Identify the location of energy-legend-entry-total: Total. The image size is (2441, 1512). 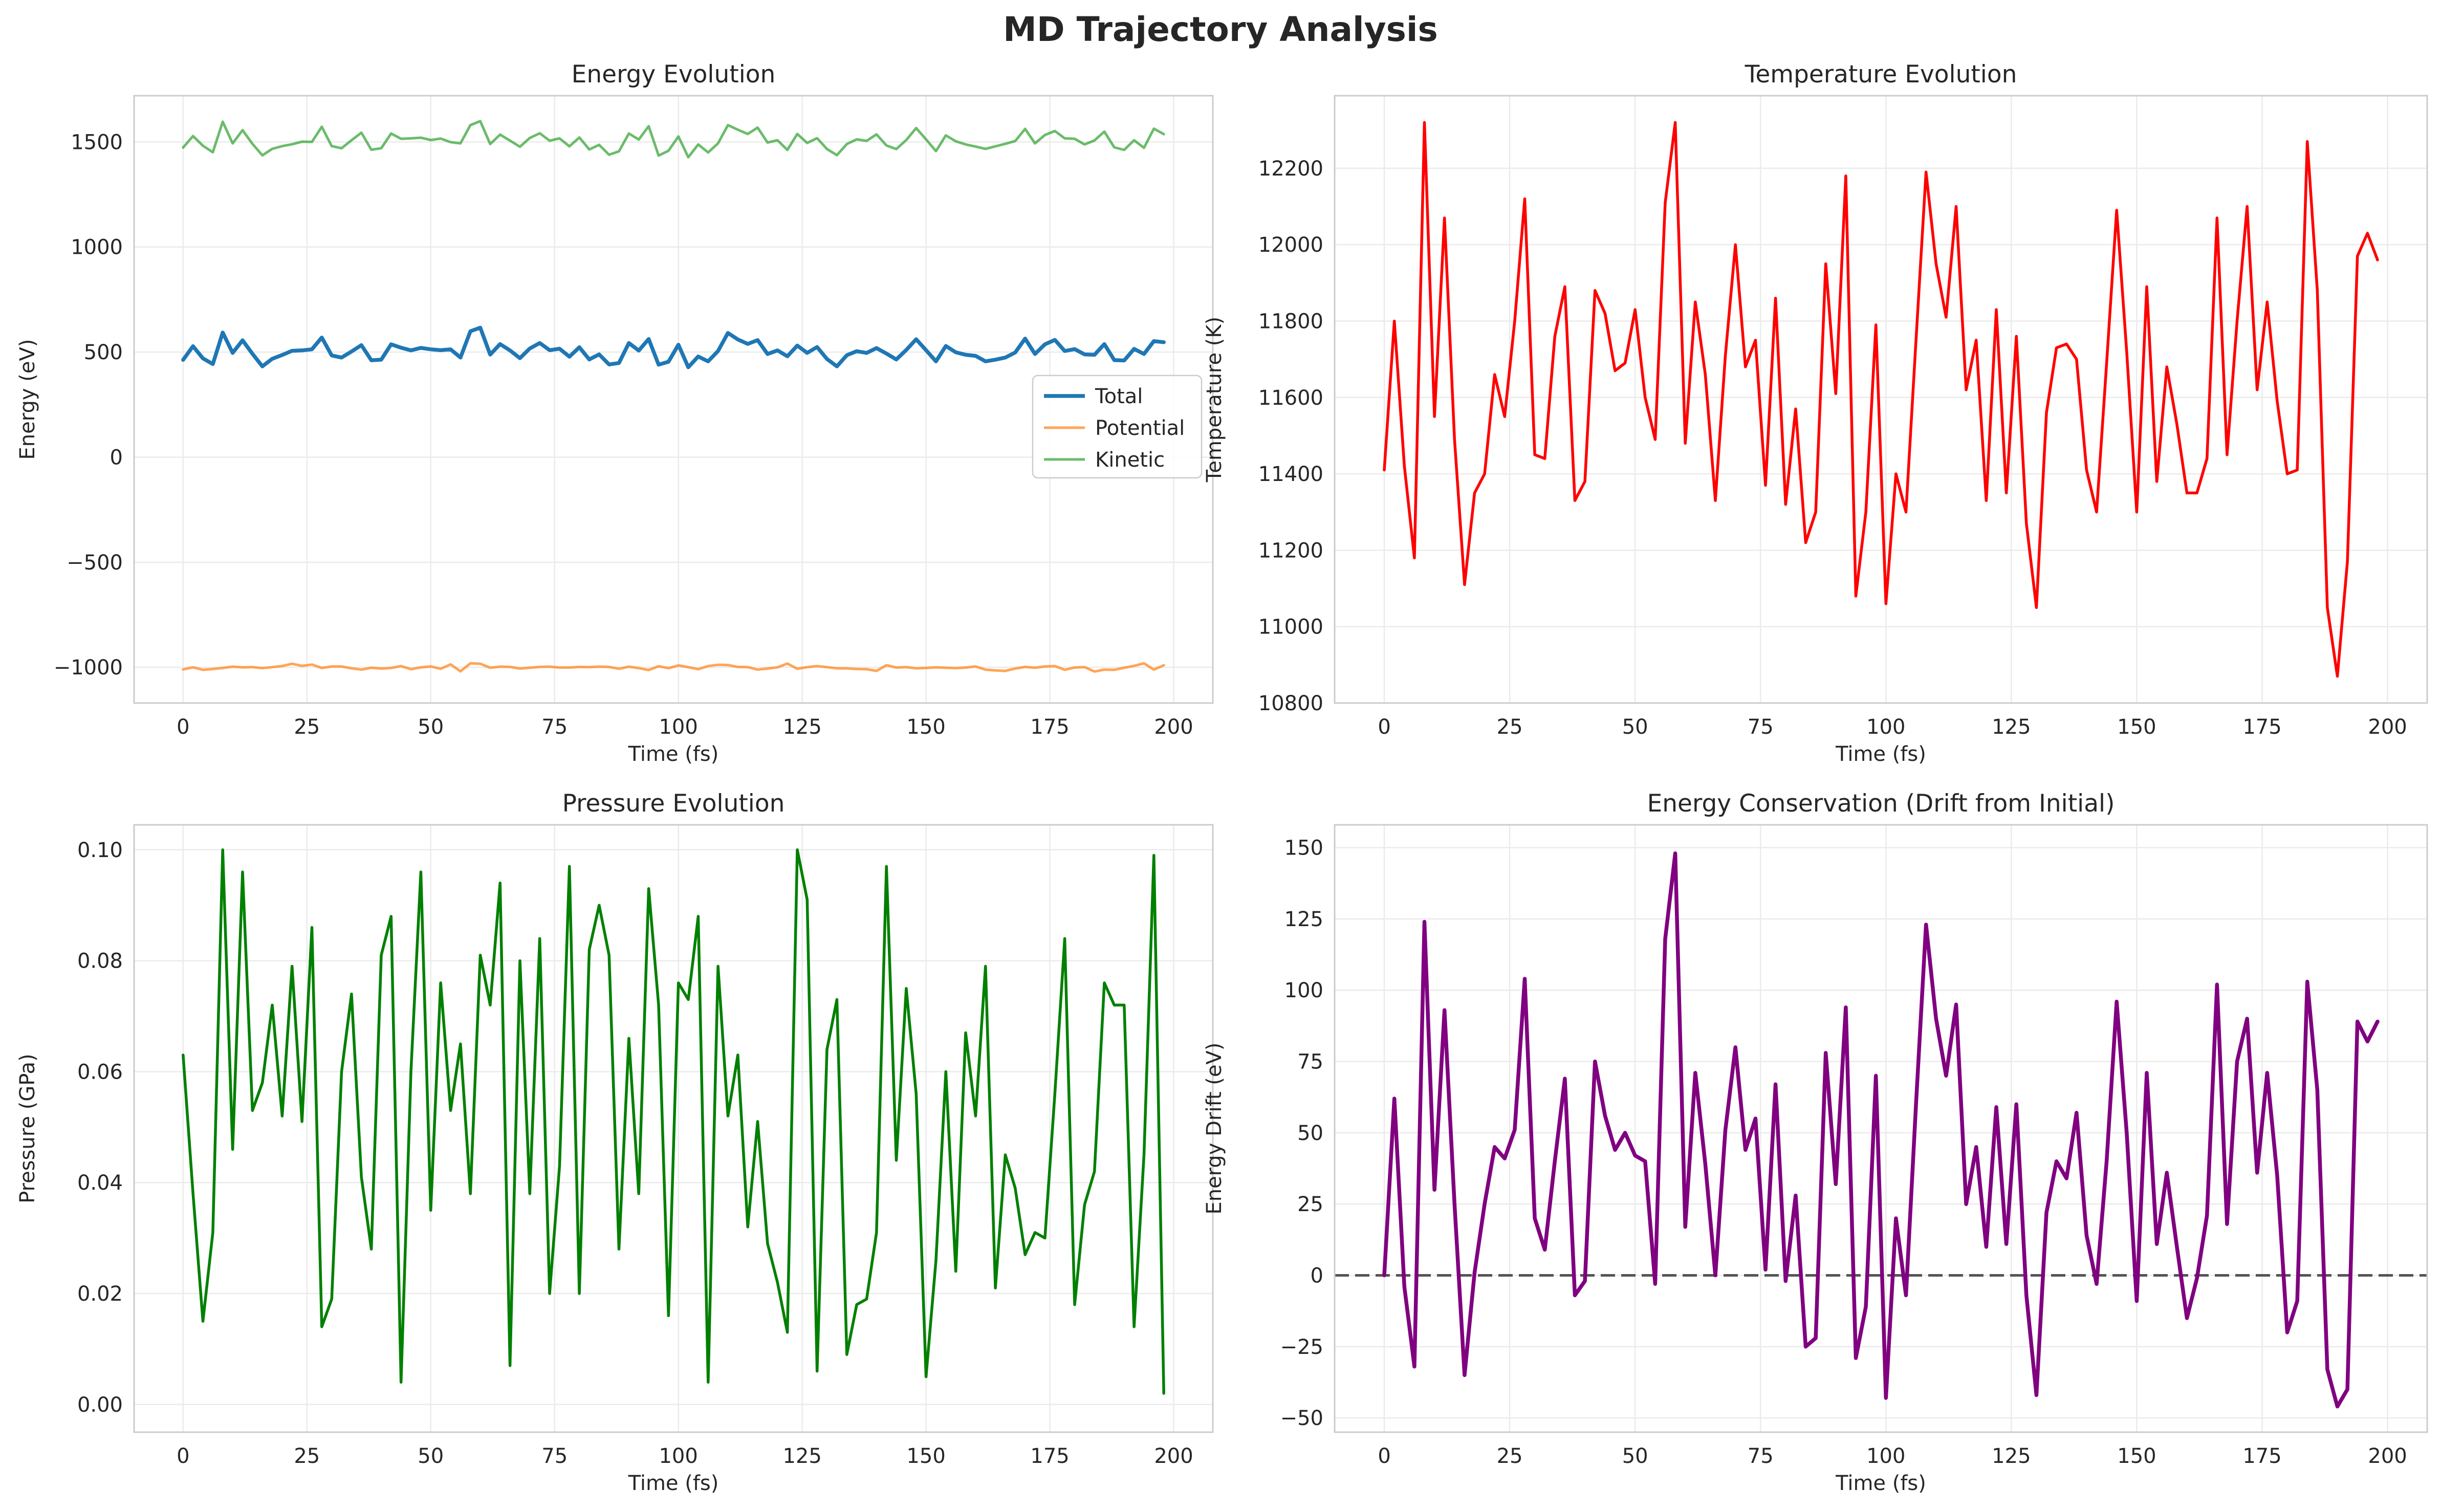
(1119, 396).